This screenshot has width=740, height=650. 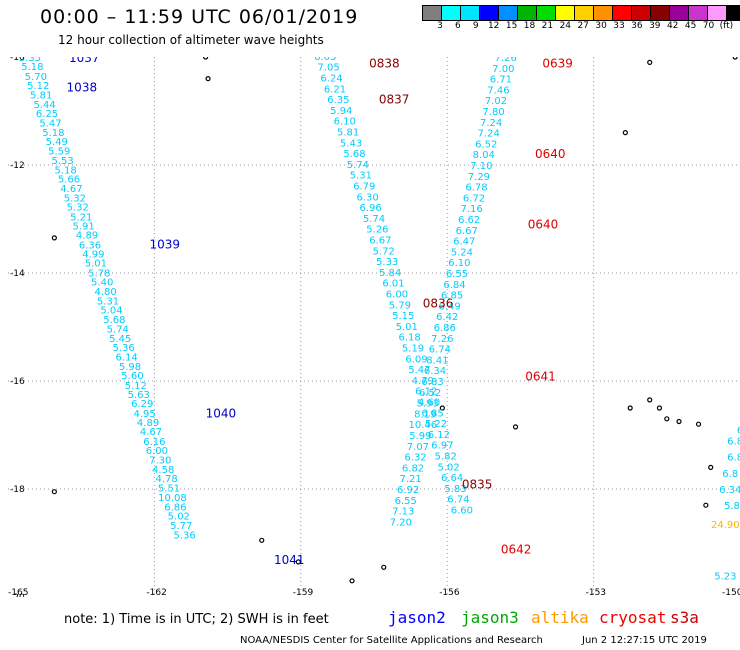 What do you see at coordinates (179, 516) in the screenshot?
I see `wave-height-value: 5.02` at bounding box center [179, 516].